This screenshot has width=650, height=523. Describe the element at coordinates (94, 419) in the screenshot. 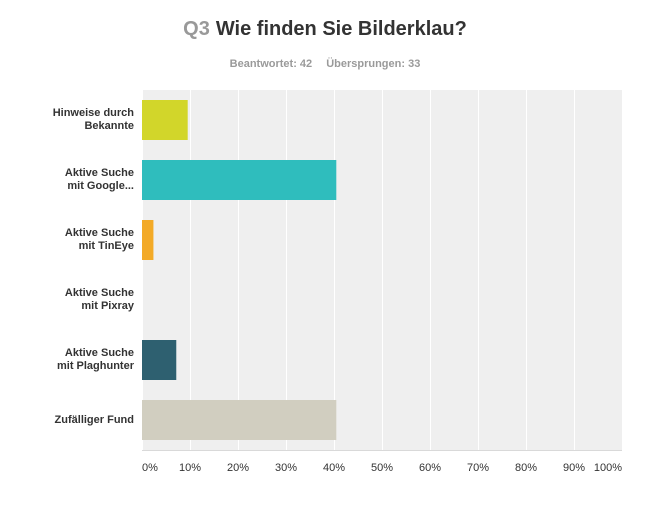

I see `category-label-line: Zufälliger Fund` at that location.